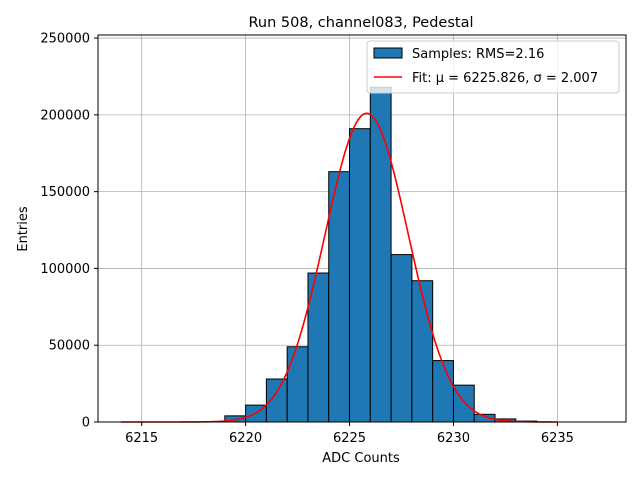  Describe the element at coordinates (388, 53) in the screenshot. I see `legend-samples-swatch` at that location.